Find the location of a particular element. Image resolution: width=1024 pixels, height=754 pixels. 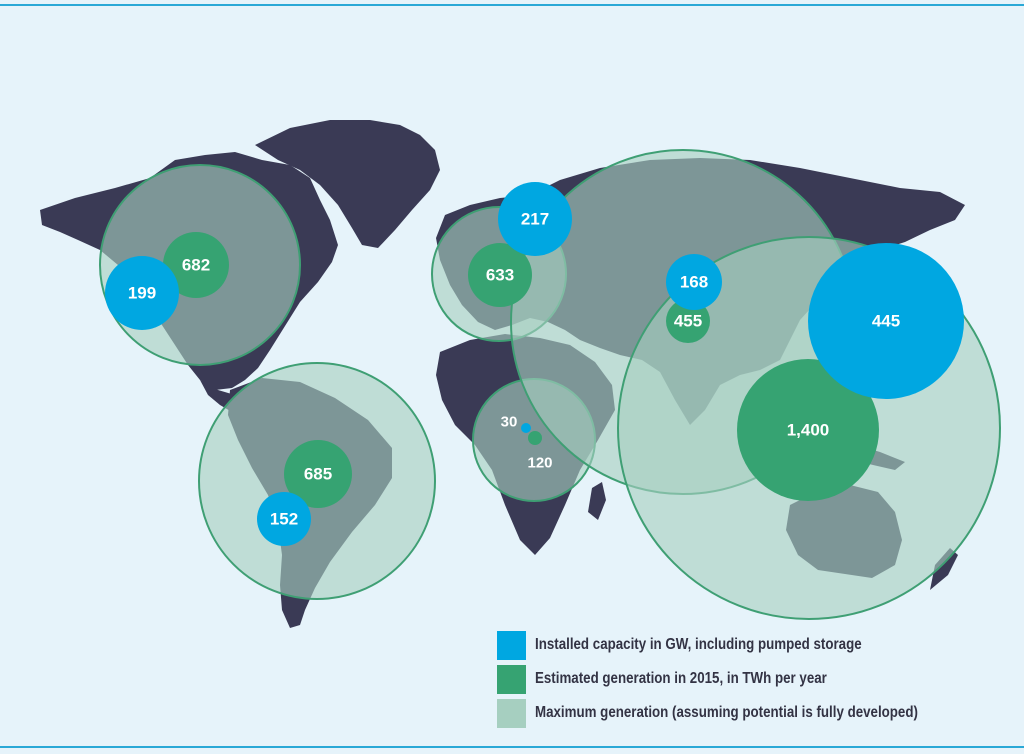

south-america-capacity-circle is located at coordinates (284, 519).